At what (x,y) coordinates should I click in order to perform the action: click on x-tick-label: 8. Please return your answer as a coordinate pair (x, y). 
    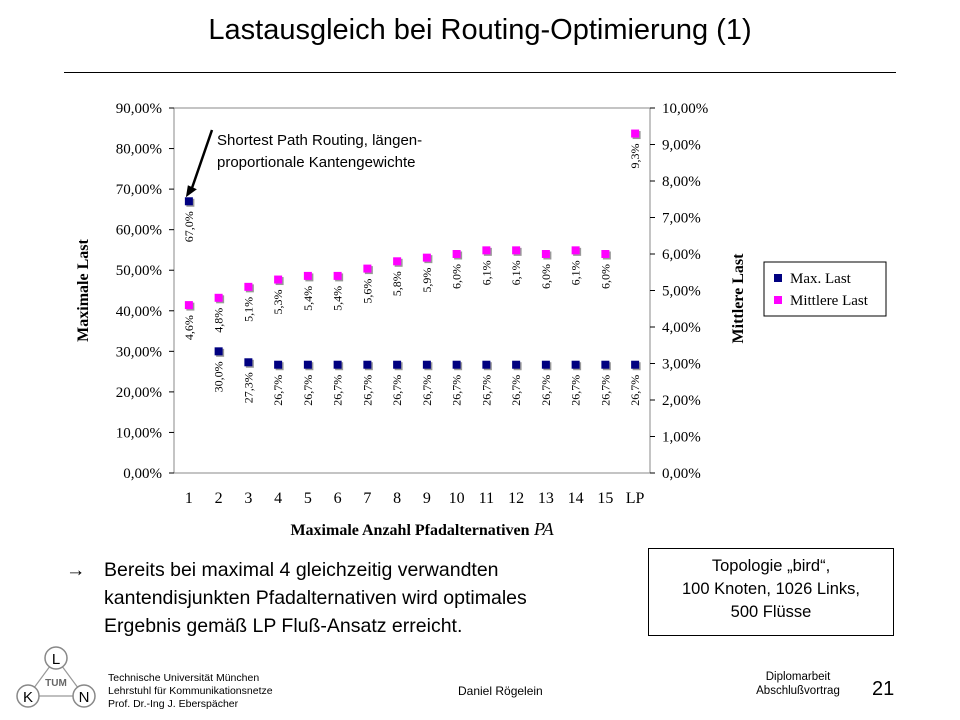
    Looking at the image, I should click on (397, 498).